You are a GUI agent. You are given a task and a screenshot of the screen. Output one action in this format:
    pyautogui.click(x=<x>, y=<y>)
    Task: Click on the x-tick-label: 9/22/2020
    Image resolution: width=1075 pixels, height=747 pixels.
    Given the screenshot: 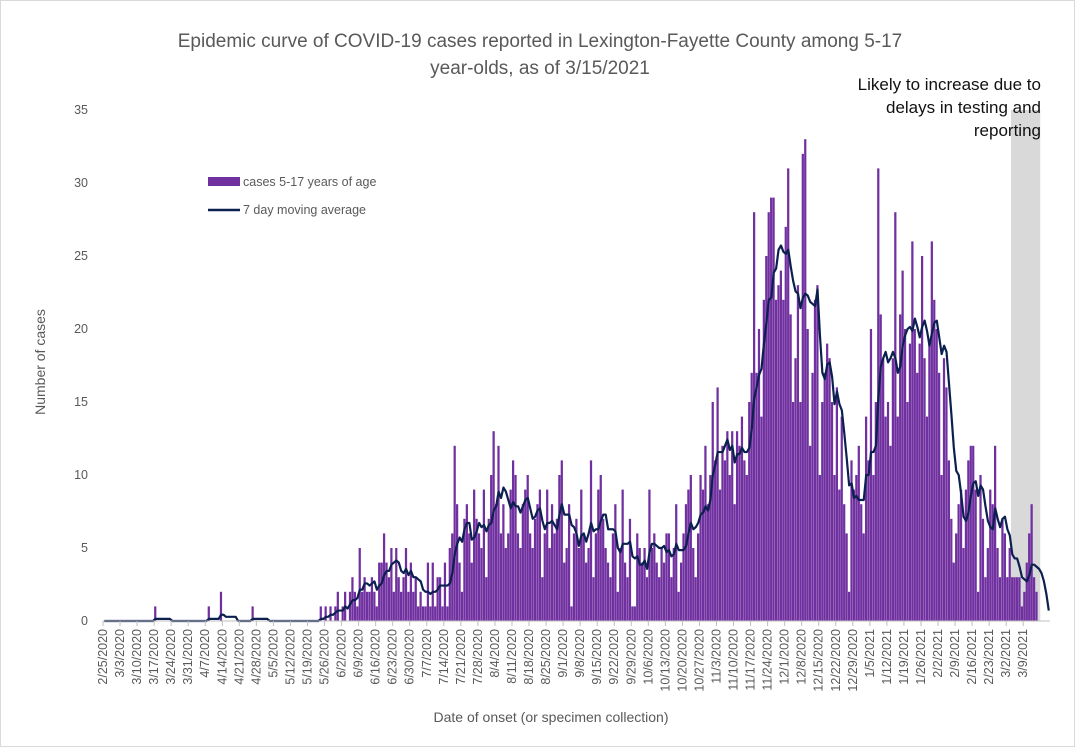 What is the action you would take?
    pyautogui.click(x=614, y=657)
    